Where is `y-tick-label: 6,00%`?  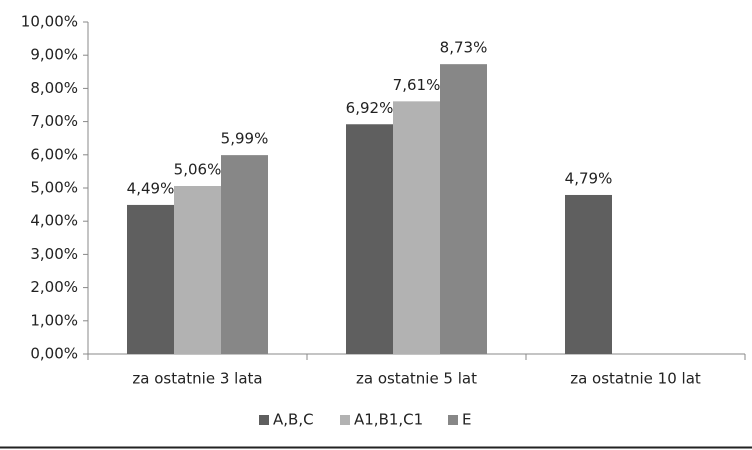
y-tick-label: 6,00% is located at coordinates (54, 154).